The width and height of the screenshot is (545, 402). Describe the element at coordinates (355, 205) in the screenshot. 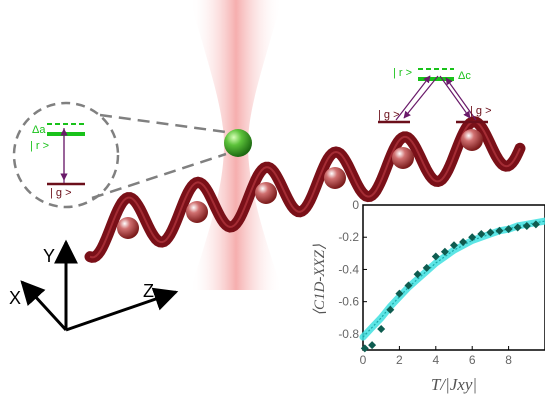

I see `y-tick-label: 0` at that location.